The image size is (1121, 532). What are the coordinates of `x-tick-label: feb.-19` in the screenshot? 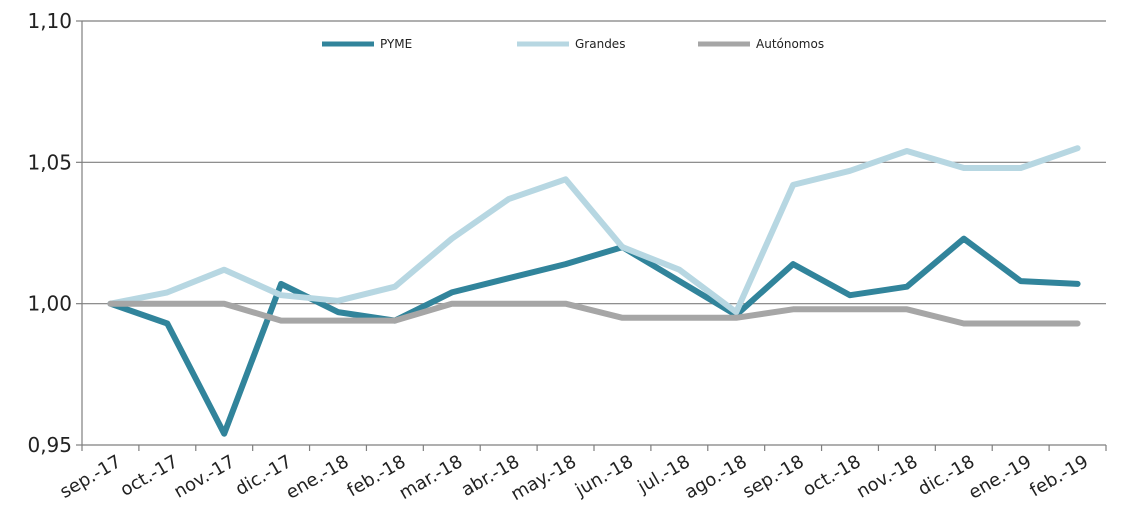 It's located at (1059, 476).